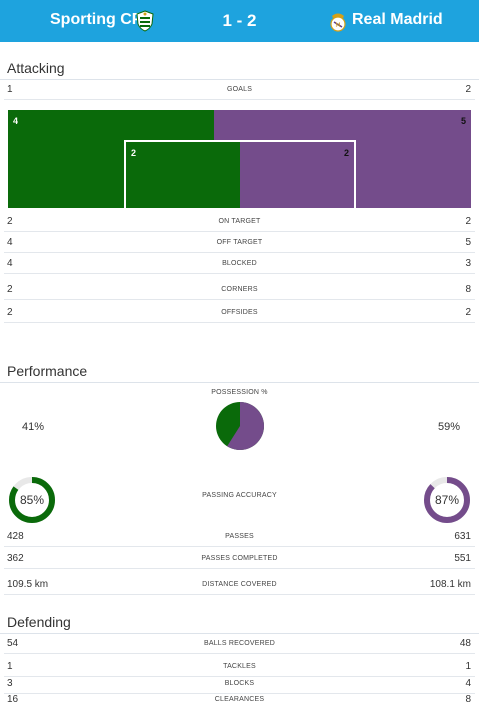 The height and width of the screenshot is (707, 479). I want to click on stat-label: BLOCKED, so click(239, 263).